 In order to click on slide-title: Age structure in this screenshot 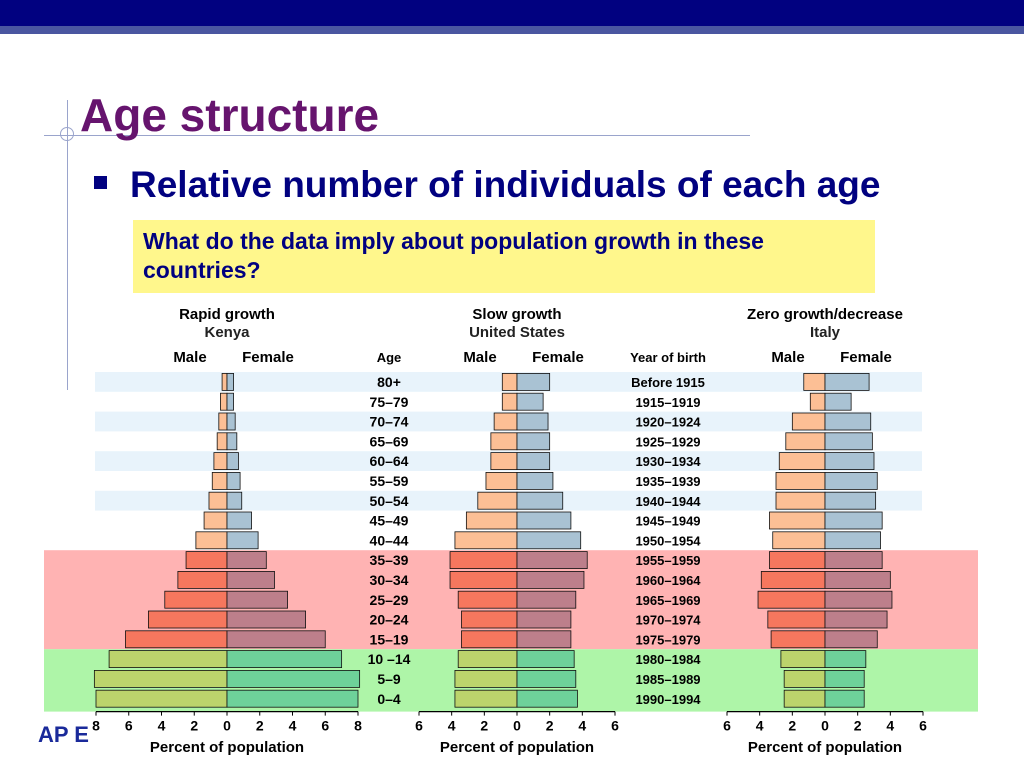, I will do `click(230, 115)`.